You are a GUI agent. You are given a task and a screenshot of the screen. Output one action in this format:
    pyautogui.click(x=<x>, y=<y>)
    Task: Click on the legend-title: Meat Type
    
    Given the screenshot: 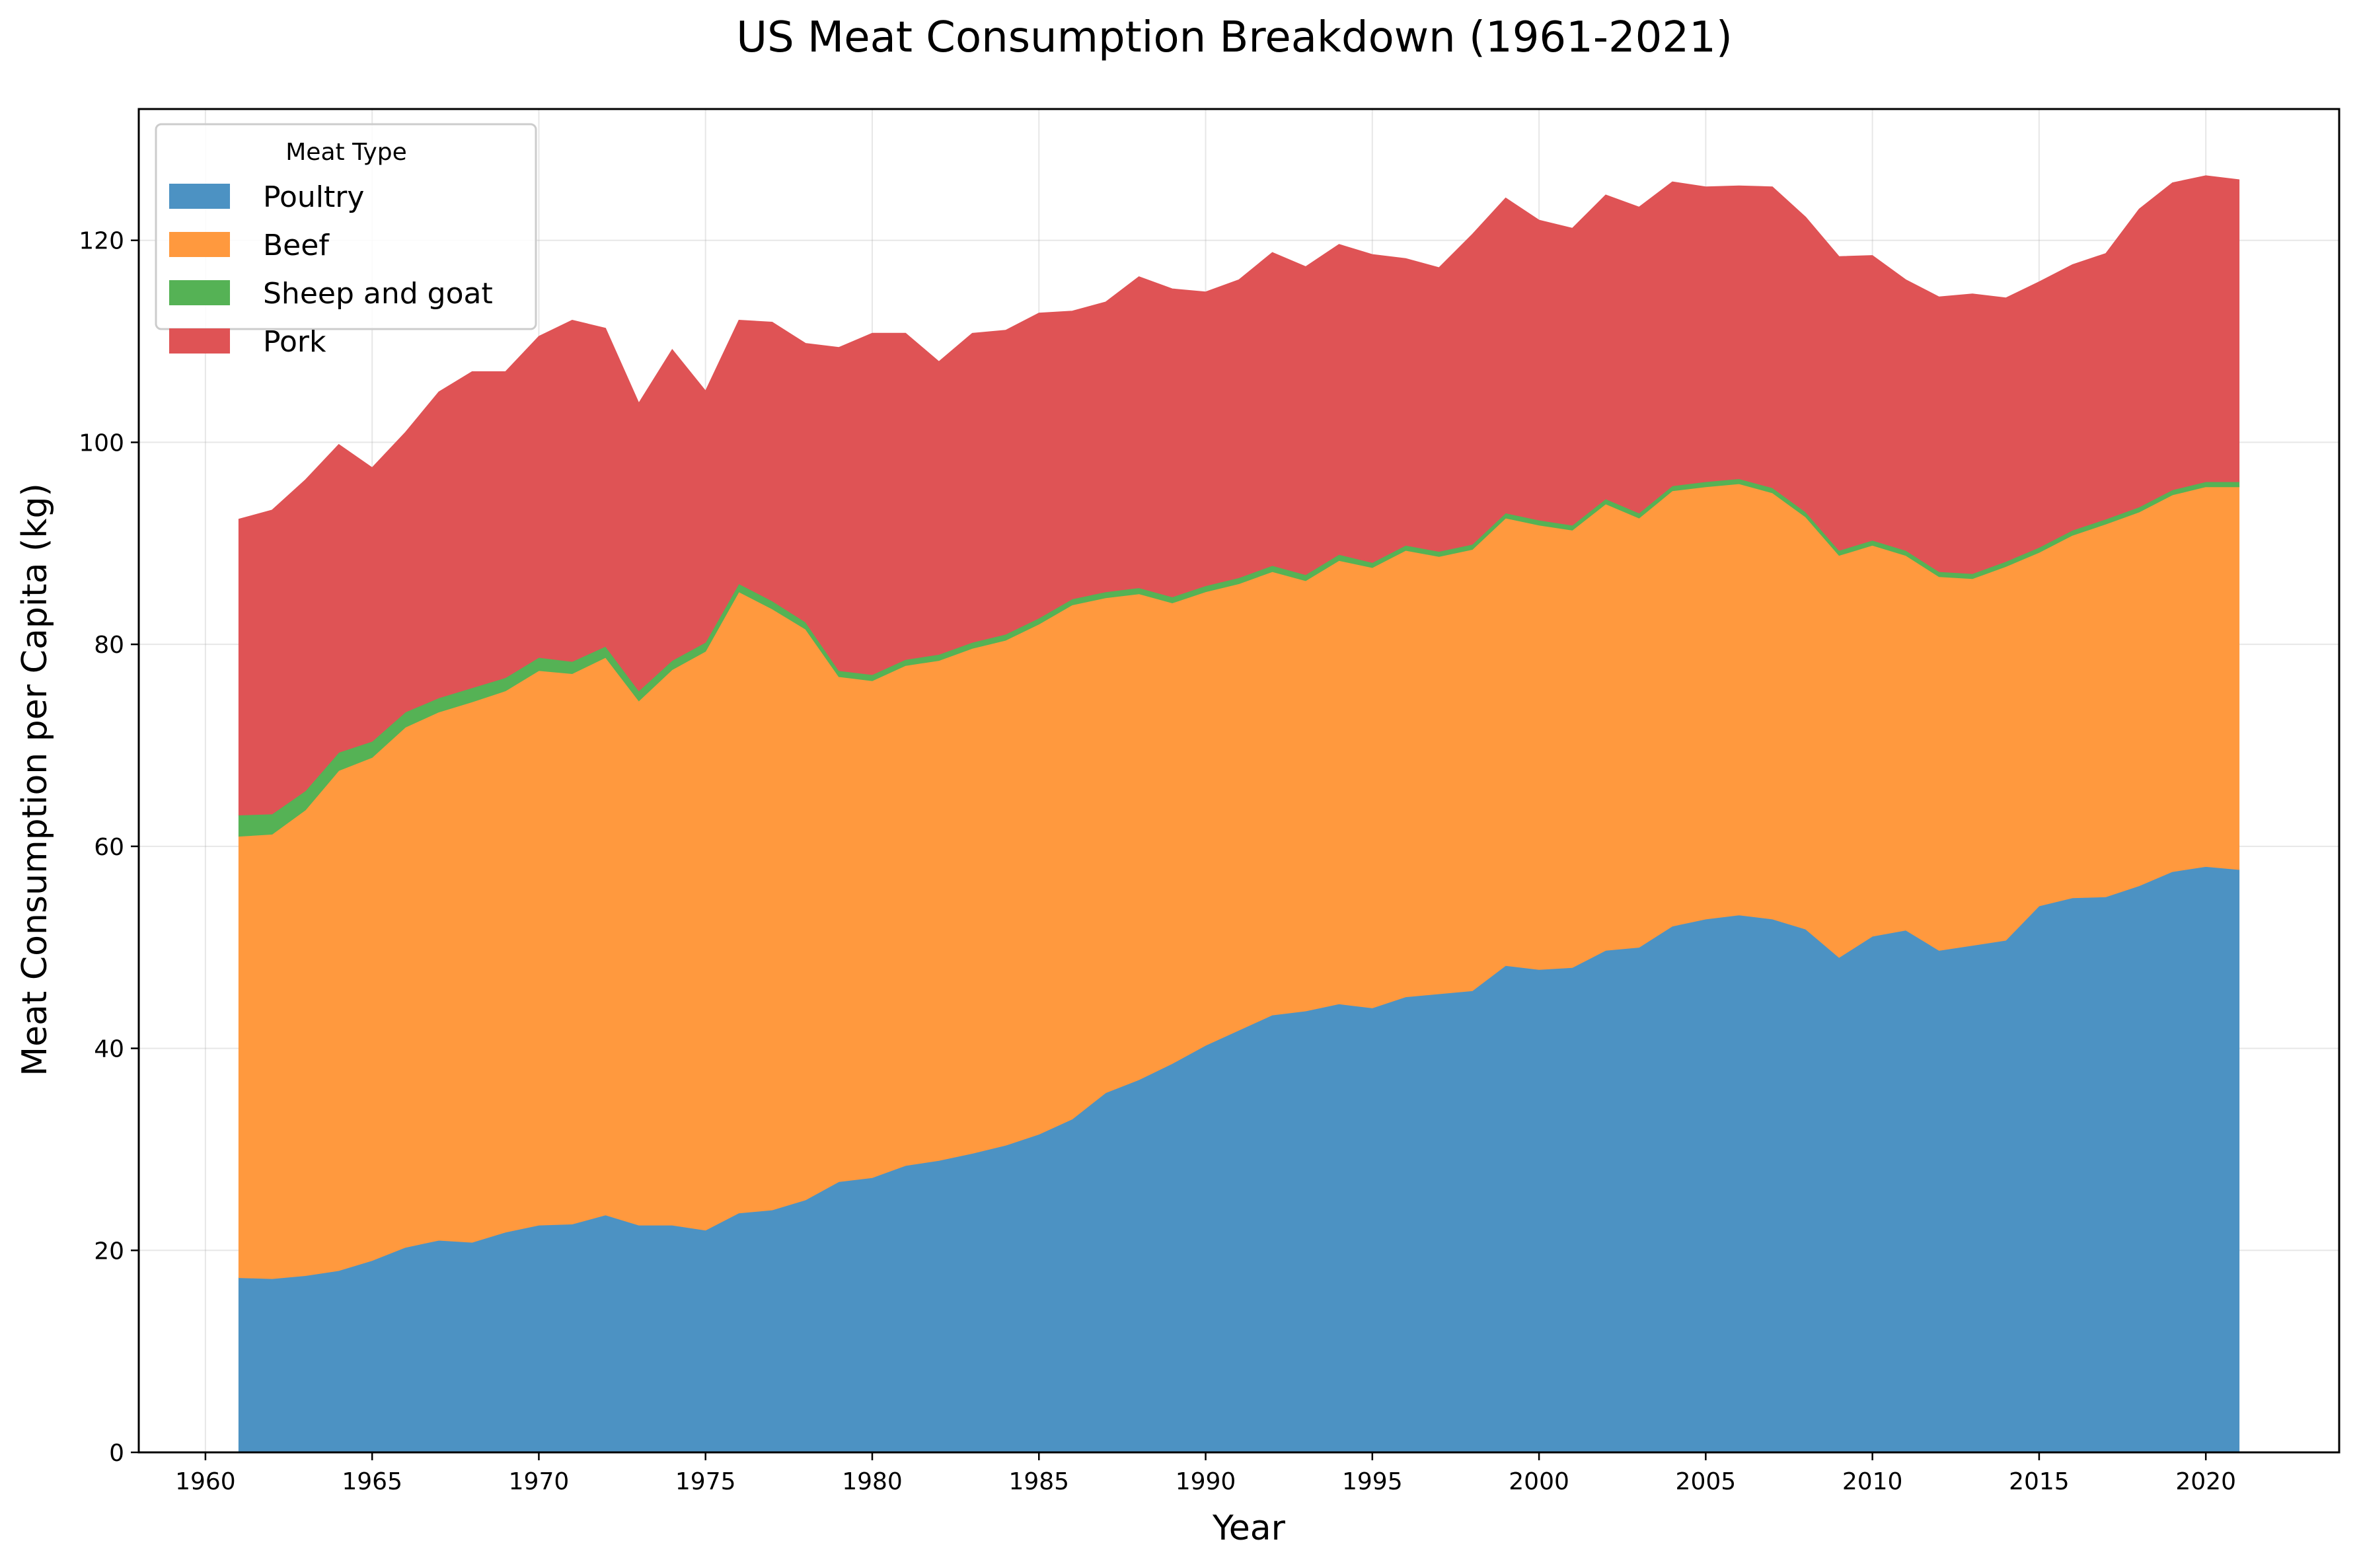 What is the action you would take?
    pyautogui.click(x=346, y=152)
    